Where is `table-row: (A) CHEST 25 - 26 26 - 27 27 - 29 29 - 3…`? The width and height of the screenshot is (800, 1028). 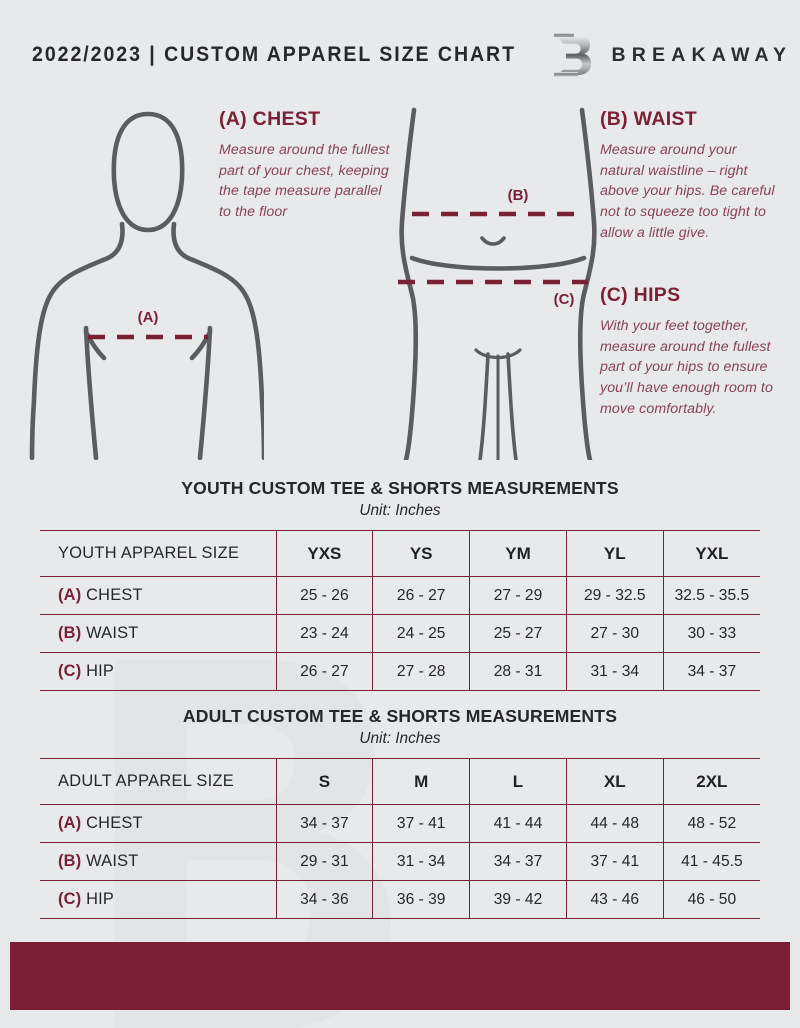 table-row: (A) CHEST 25 - 26 26 - 27 27 - 29 29 - 3… is located at coordinates (400, 595).